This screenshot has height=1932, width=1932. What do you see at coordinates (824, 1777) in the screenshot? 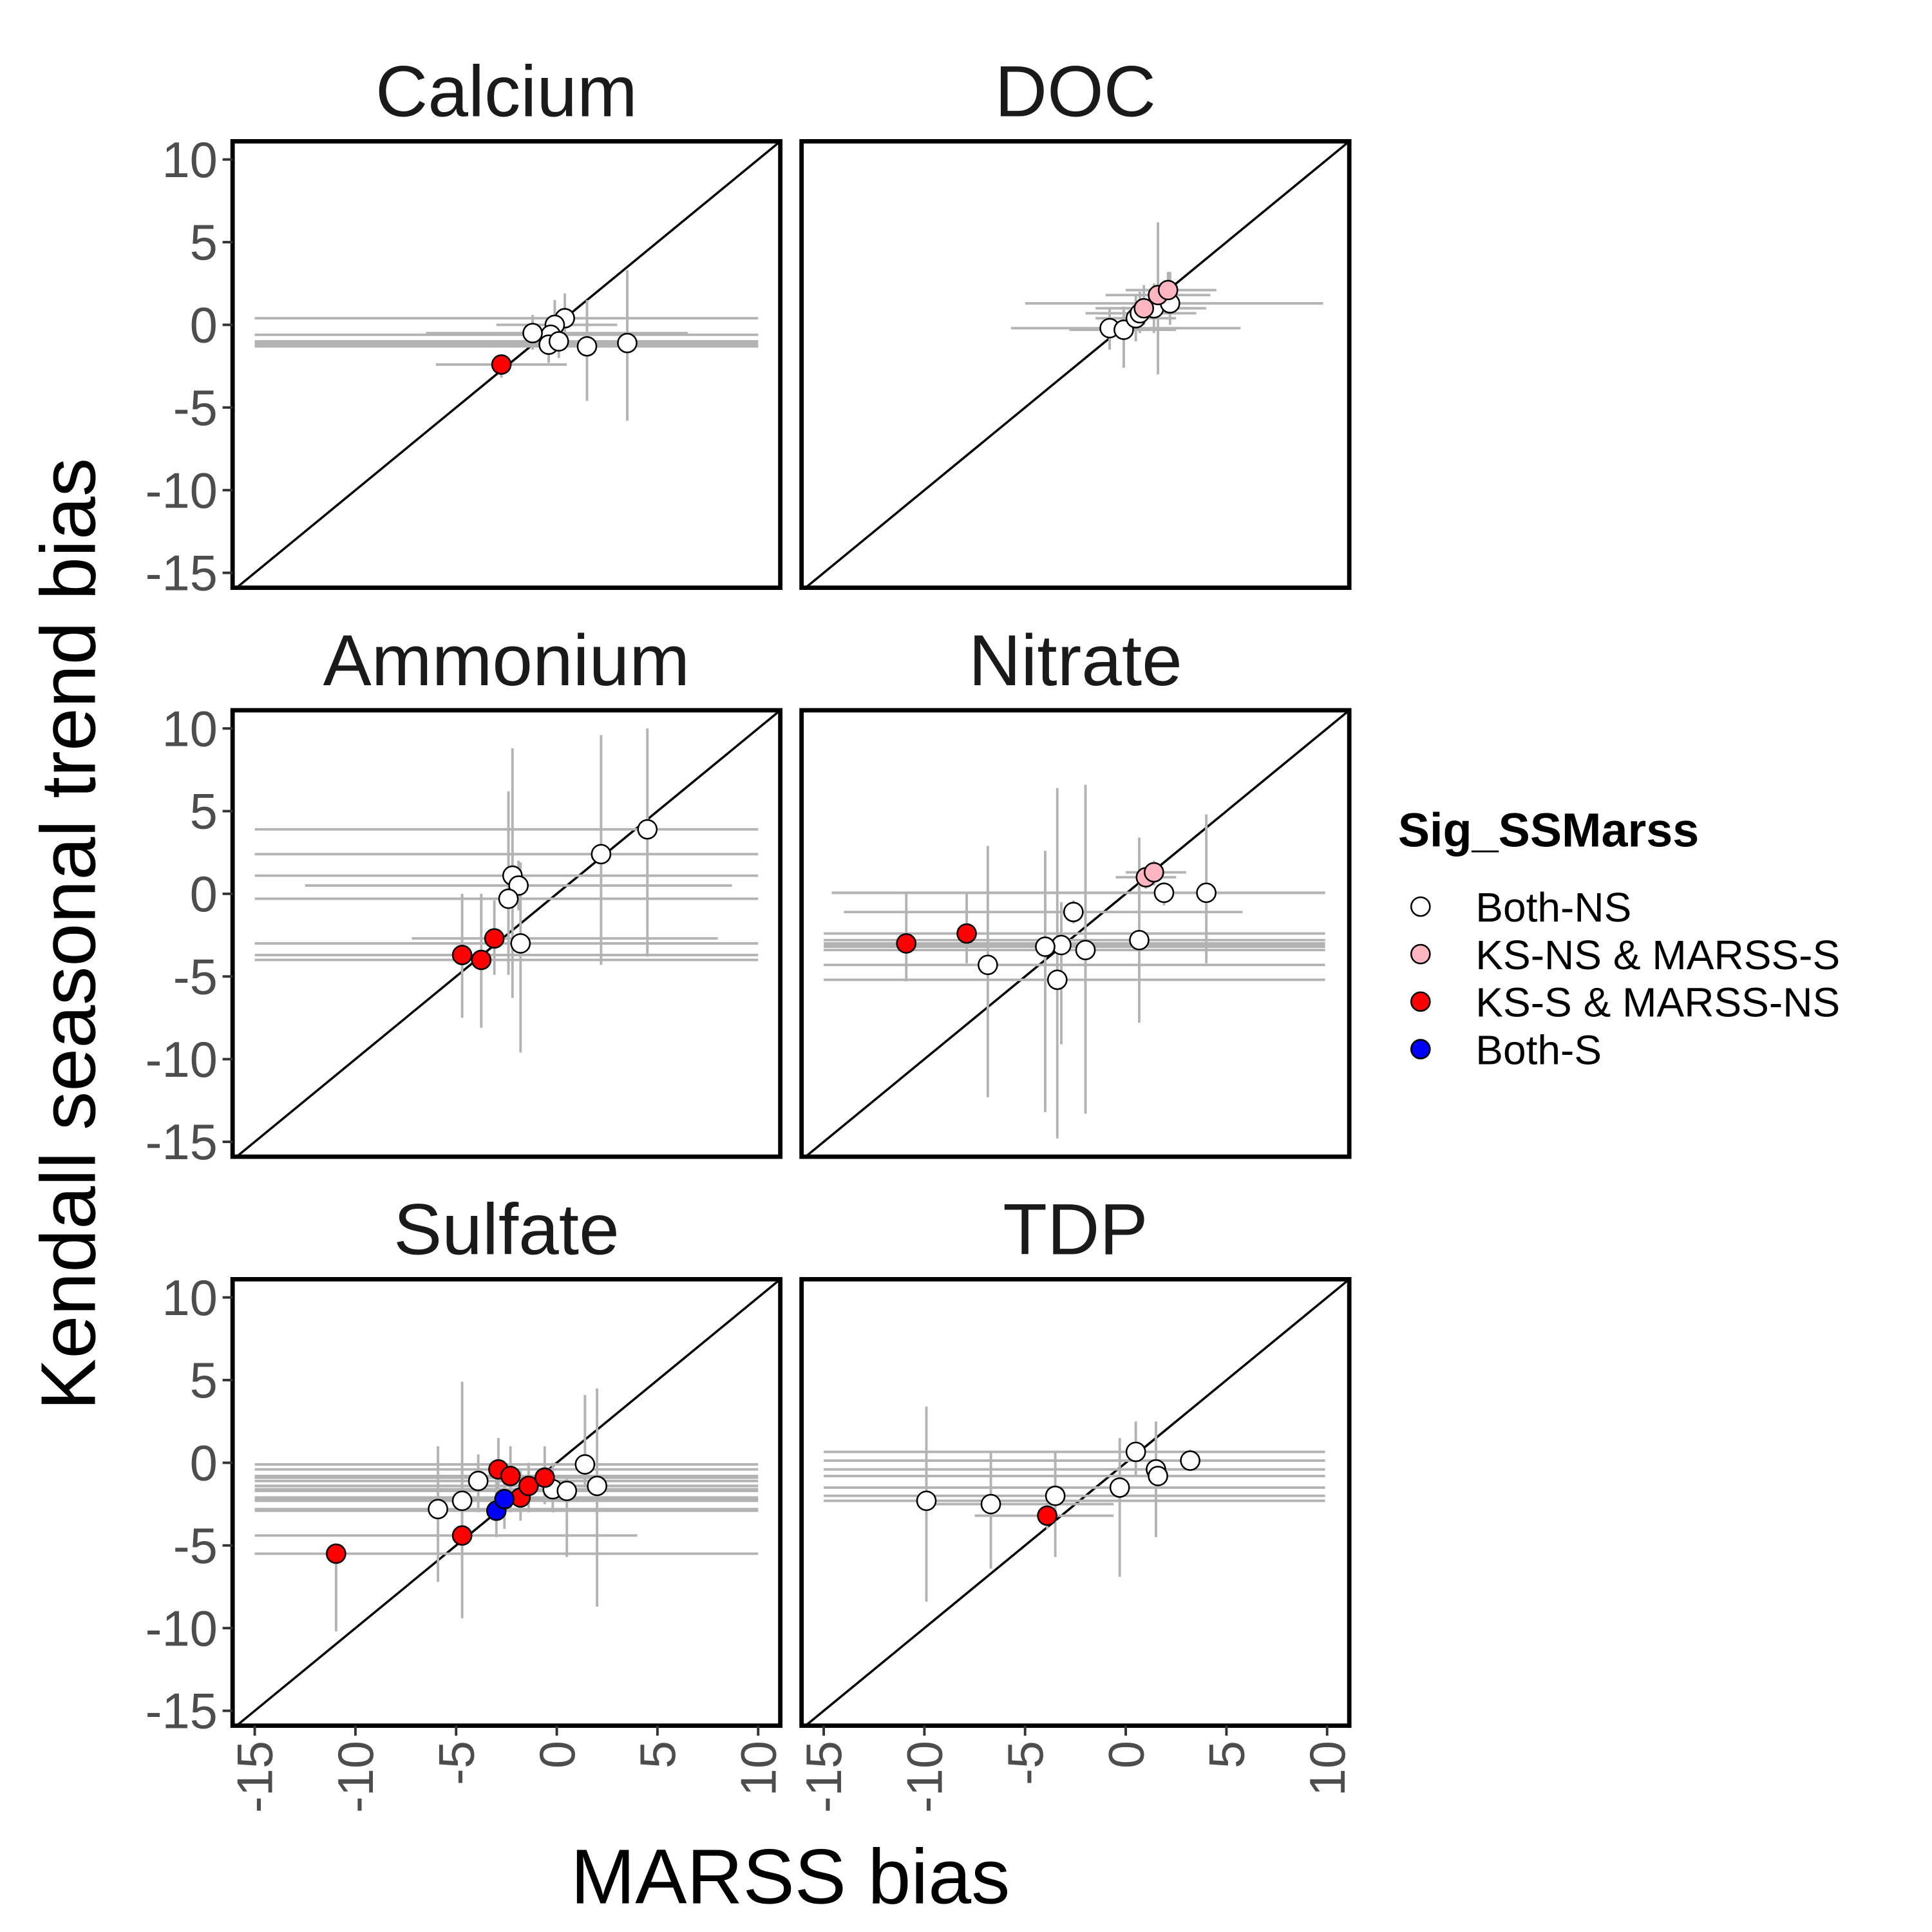
I see `x-tick-label: -15` at bounding box center [824, 1777].